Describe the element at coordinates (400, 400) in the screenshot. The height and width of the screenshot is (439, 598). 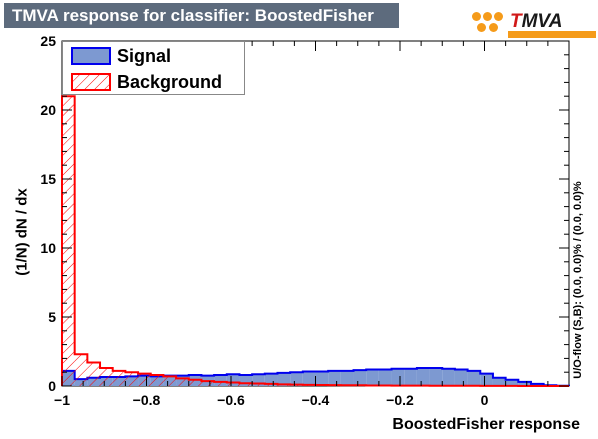
I see `x-tick-label: −0.2` at that location.